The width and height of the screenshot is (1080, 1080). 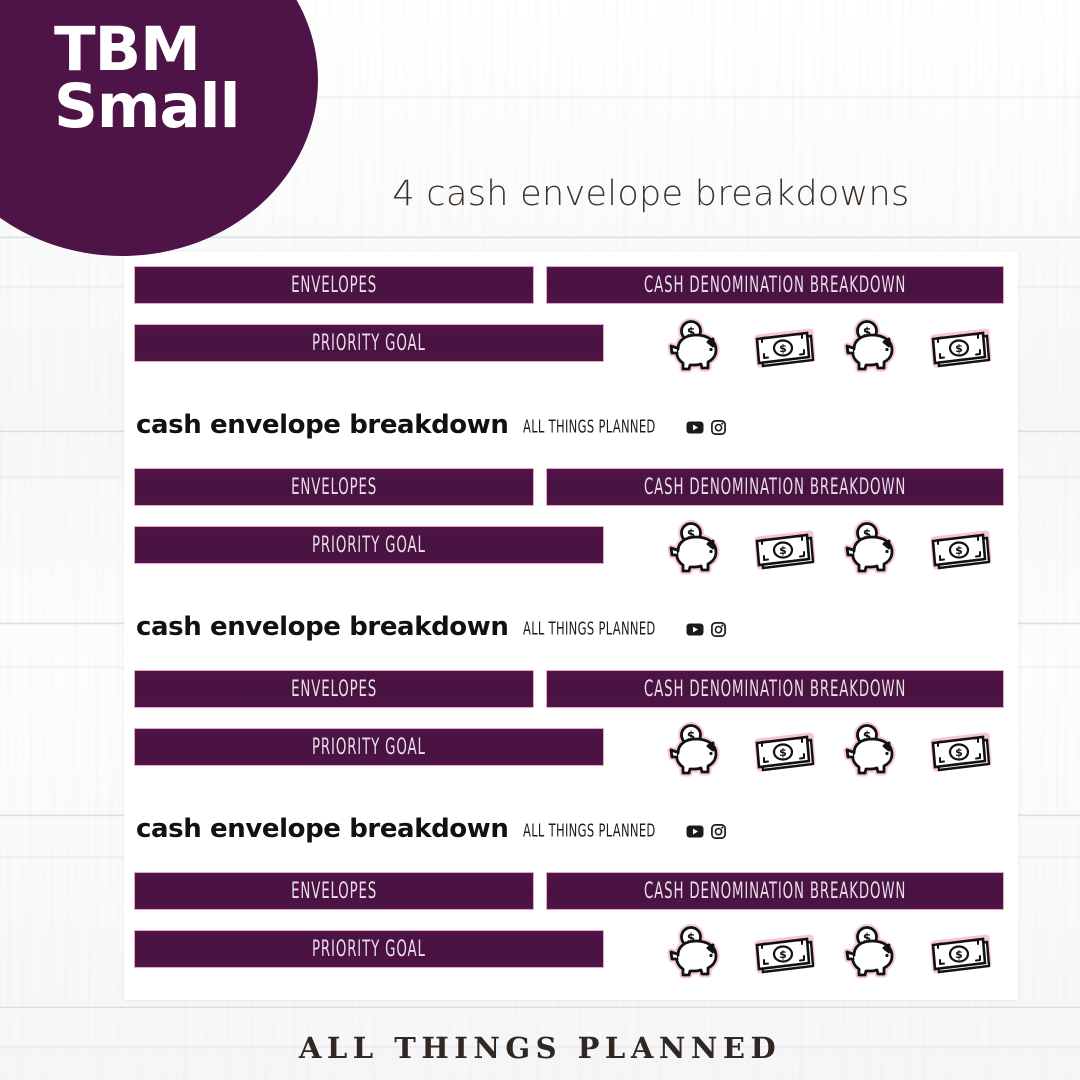 I want to click on brand-badge-label: TBM Small, so click(x=147, y=78).